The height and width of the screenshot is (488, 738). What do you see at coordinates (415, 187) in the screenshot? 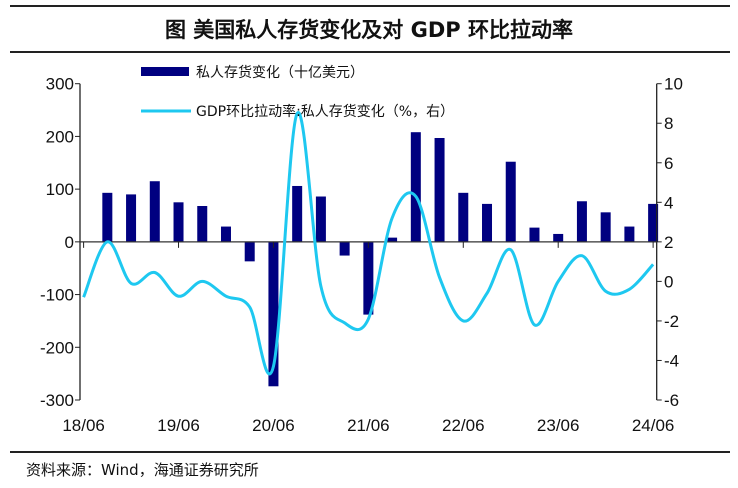
I see `bar-21Q4` at bounding box center [415, 187].